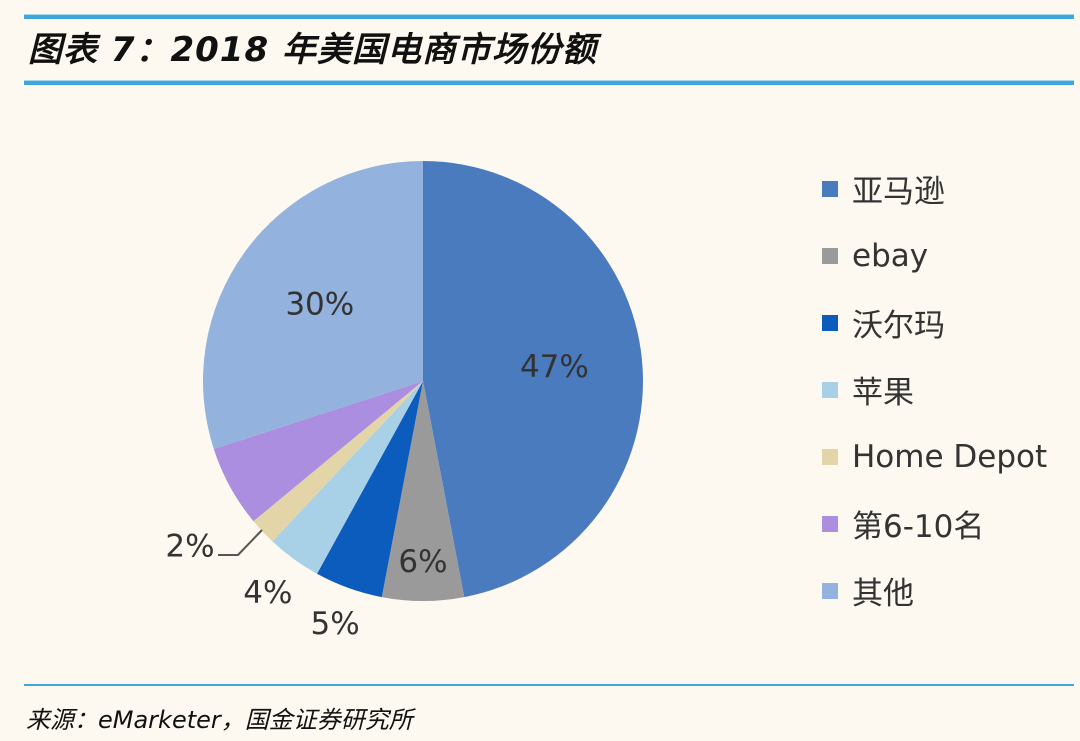 This screenshot has width=1080, height=741. I want to click on legend-item: 第6-10名, so click(934, 523).